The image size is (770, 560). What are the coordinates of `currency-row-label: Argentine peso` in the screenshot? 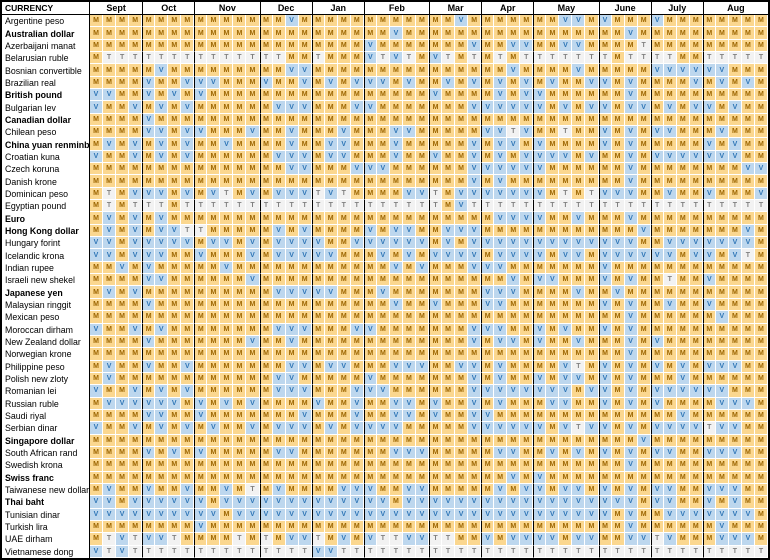 It's located at (46, 21).